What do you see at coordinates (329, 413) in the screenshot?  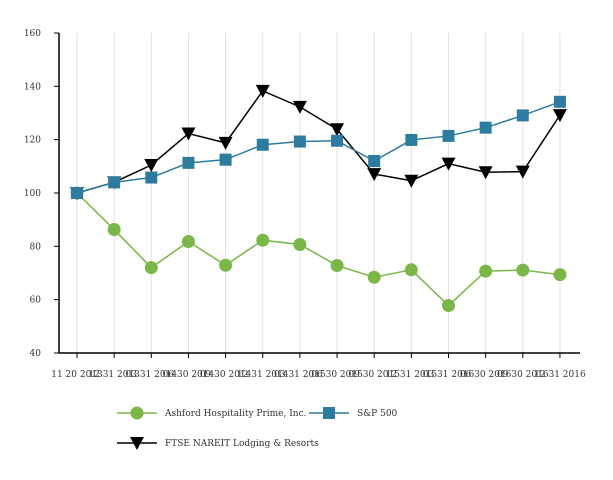 I see `legend-sp500-square-icon` at bounding box center [329, 413].